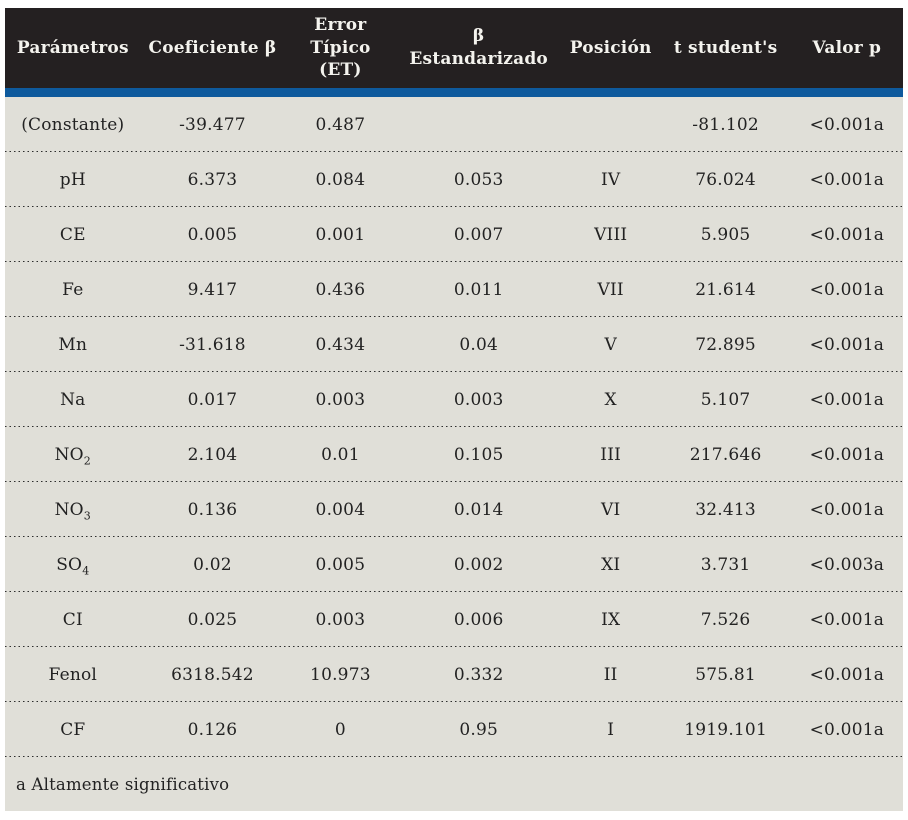  I want to click on param-subscript: 3, so click(87, 515).